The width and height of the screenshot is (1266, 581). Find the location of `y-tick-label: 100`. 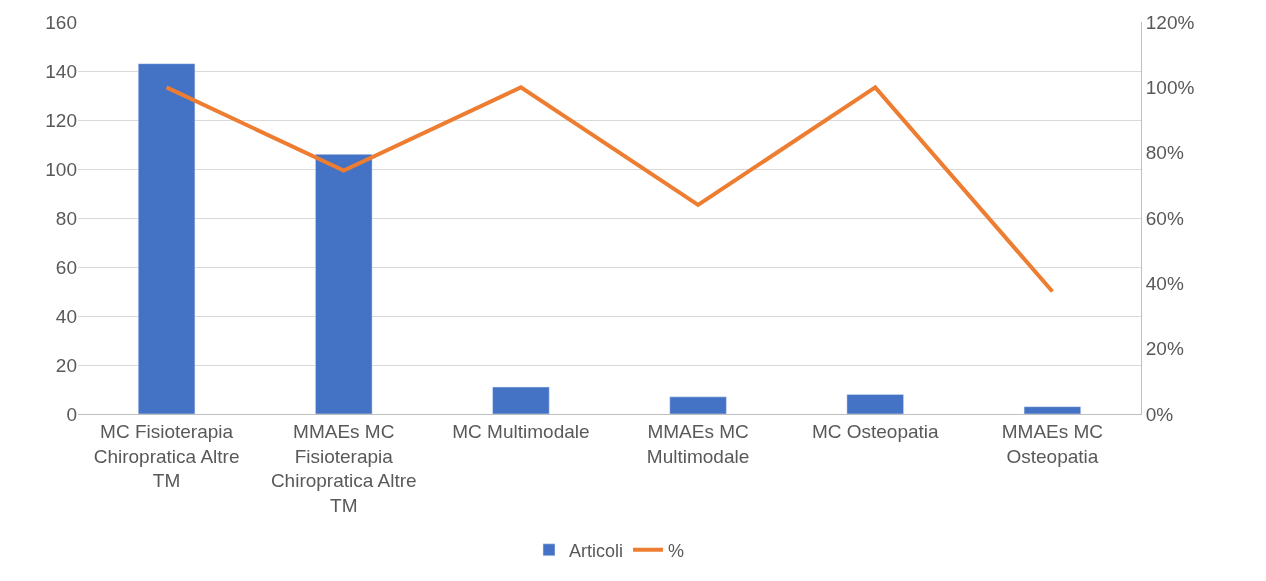

y-tick-label: 100 is located at coordinates (61, 169).